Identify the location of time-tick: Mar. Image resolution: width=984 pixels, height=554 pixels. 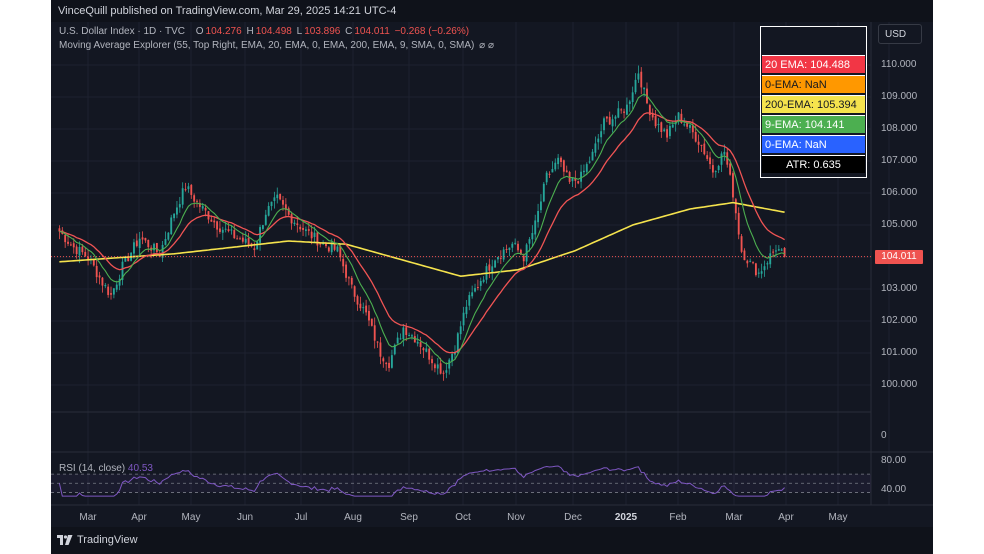
(88, 517).